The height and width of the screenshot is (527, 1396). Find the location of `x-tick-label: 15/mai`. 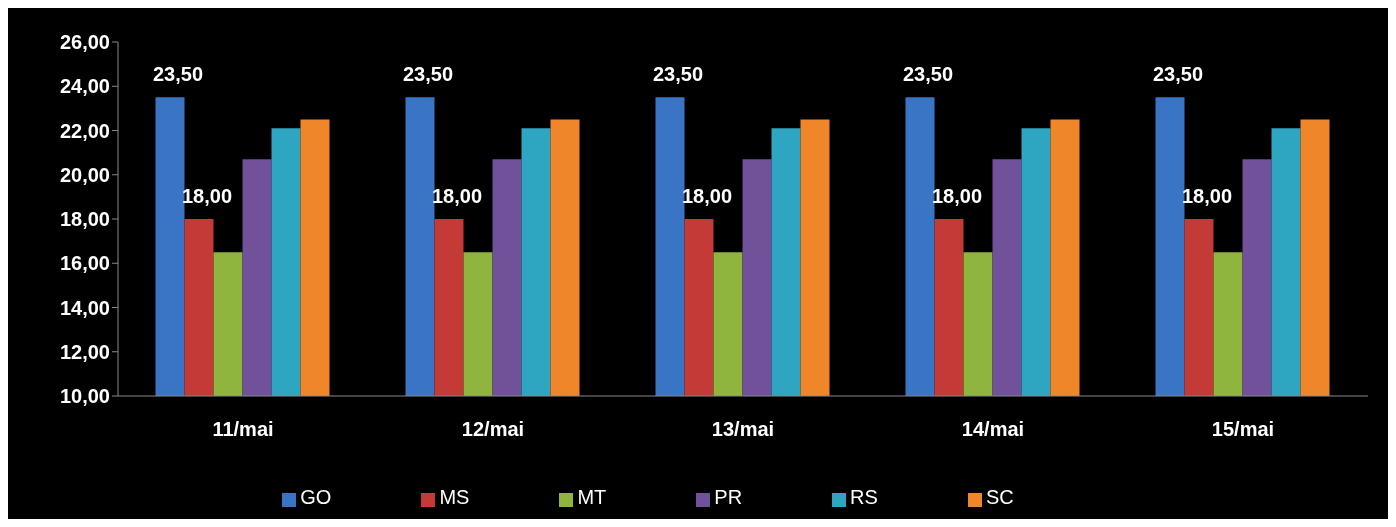

x-tick-label: 15/mai is located at coordinates (1243, 429).